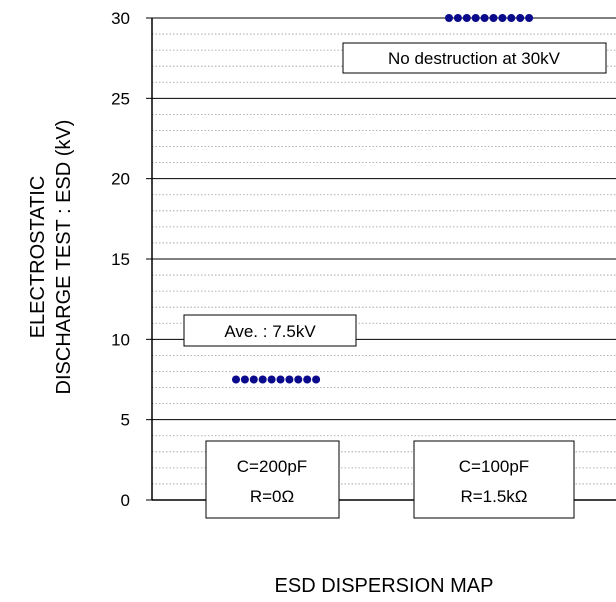  What do you see at coordinates (120, 259) in the screenshot?
I see `y-tick-label: 15` at bounding box center [120, 259].